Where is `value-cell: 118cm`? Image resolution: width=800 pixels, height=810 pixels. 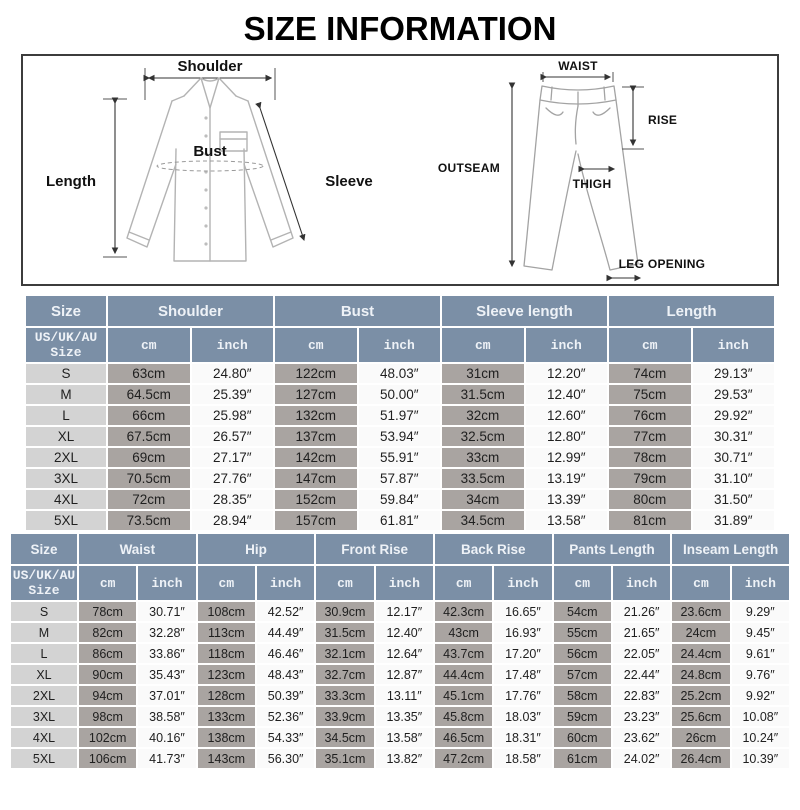 value-cell: 118cm is located at coordinates (226, 653).